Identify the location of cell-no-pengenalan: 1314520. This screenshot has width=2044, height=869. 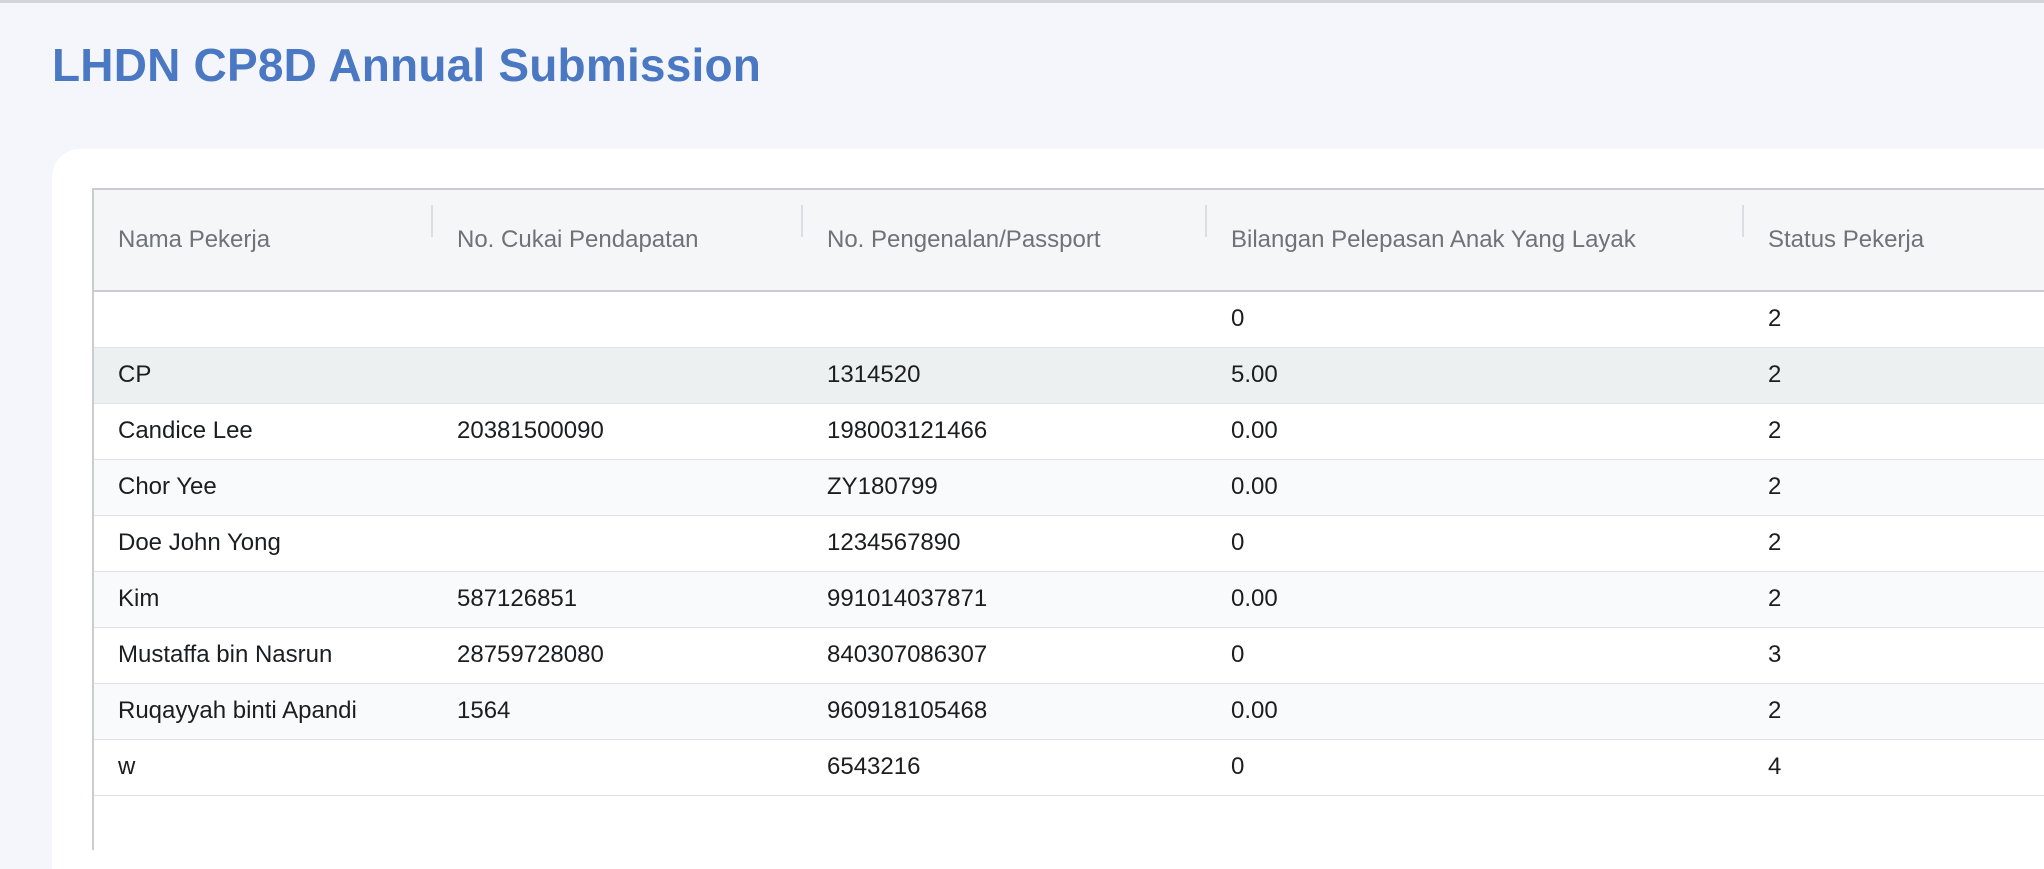
(874, 374).